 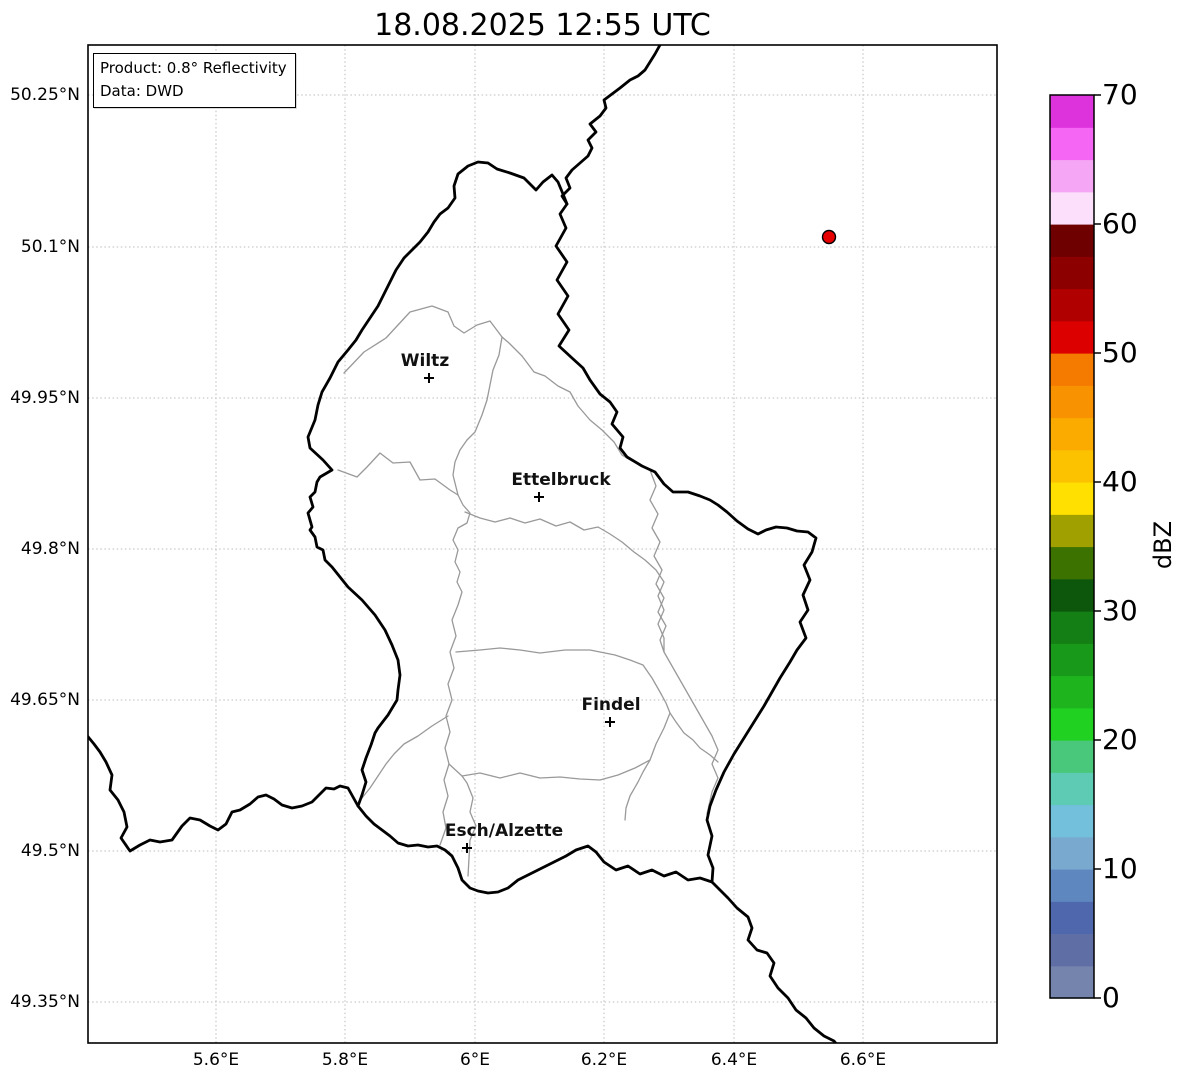 I want to click on colorbar-frame, so click(x=1072, y=546).